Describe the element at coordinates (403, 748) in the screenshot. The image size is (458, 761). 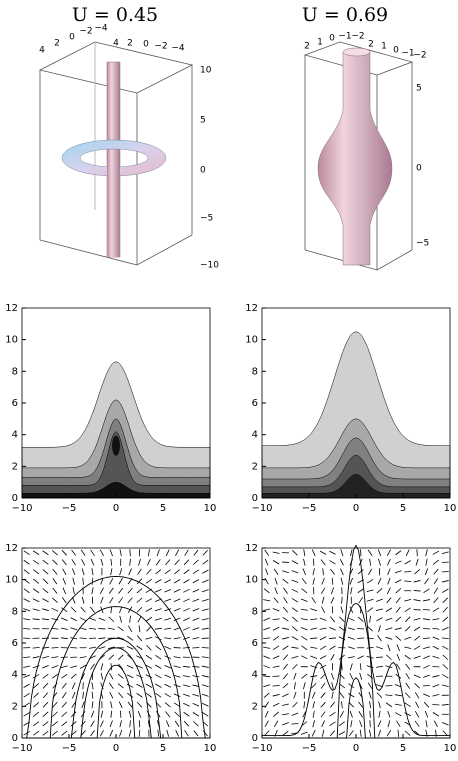
I see `x-tick-label: 5` at that location.